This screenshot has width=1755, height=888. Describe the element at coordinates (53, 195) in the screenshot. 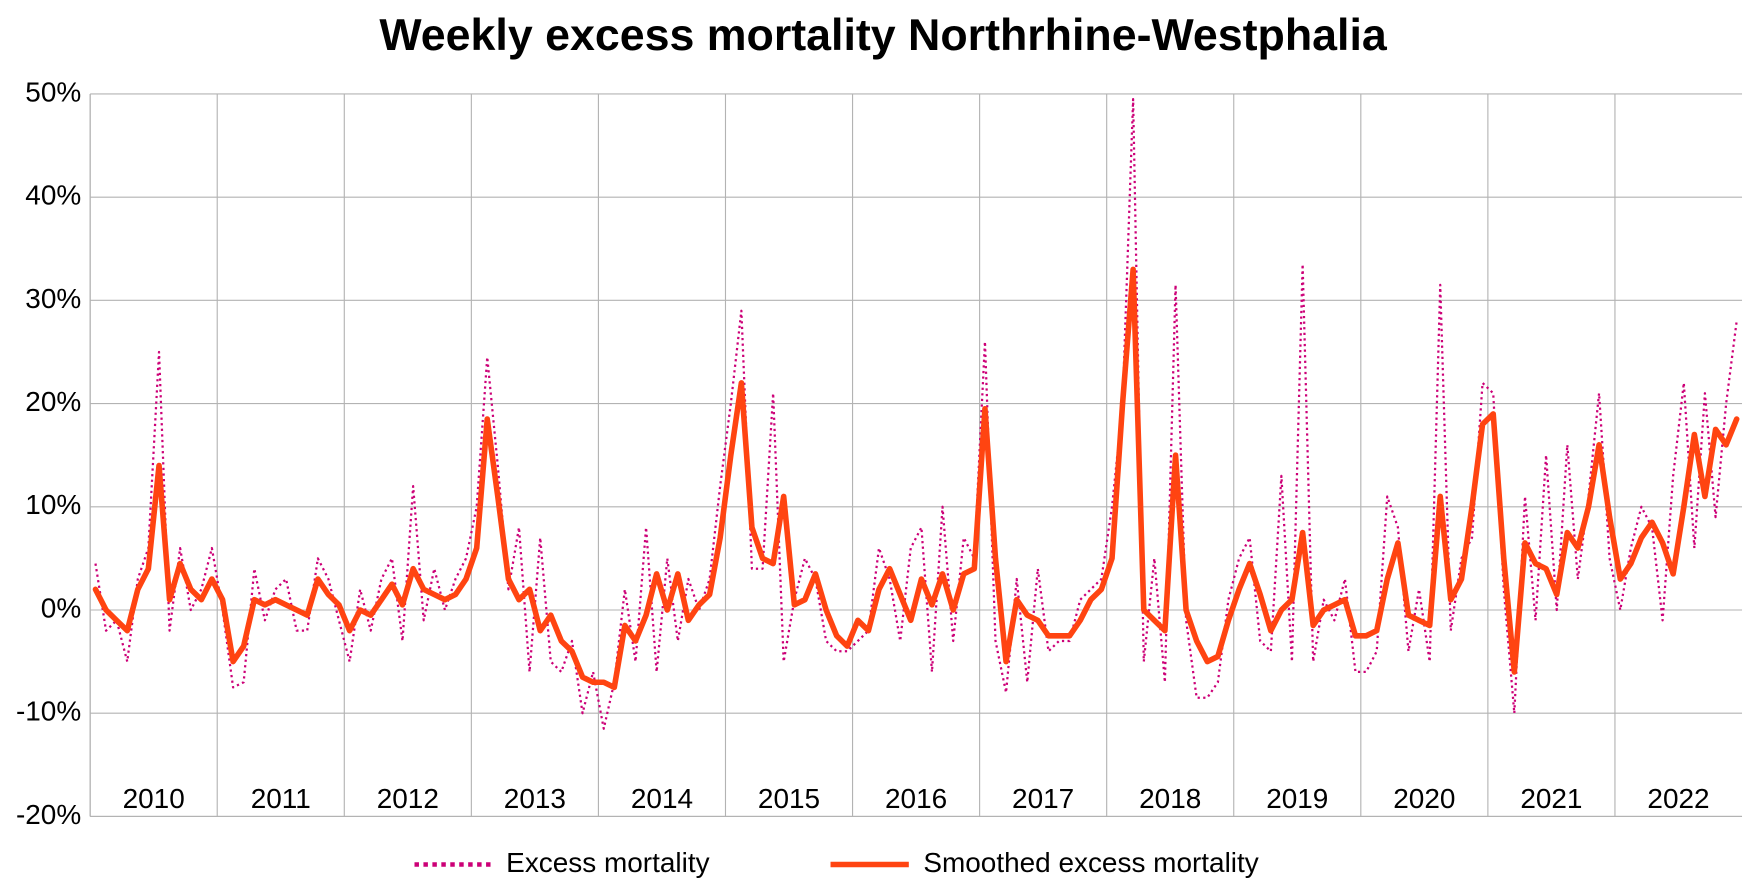

I see `y-tick-label: 40%` at that location.